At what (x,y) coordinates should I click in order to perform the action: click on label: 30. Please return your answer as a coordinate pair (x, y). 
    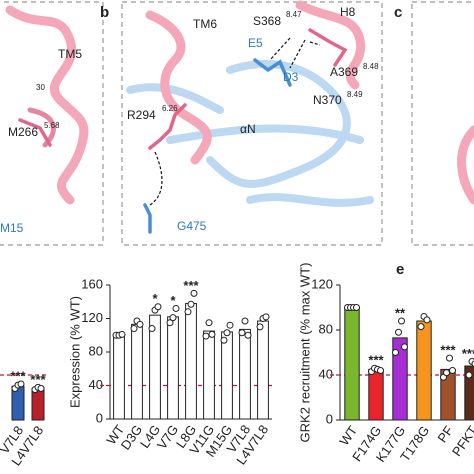
    Looking at the image, I should click on (40, 87).